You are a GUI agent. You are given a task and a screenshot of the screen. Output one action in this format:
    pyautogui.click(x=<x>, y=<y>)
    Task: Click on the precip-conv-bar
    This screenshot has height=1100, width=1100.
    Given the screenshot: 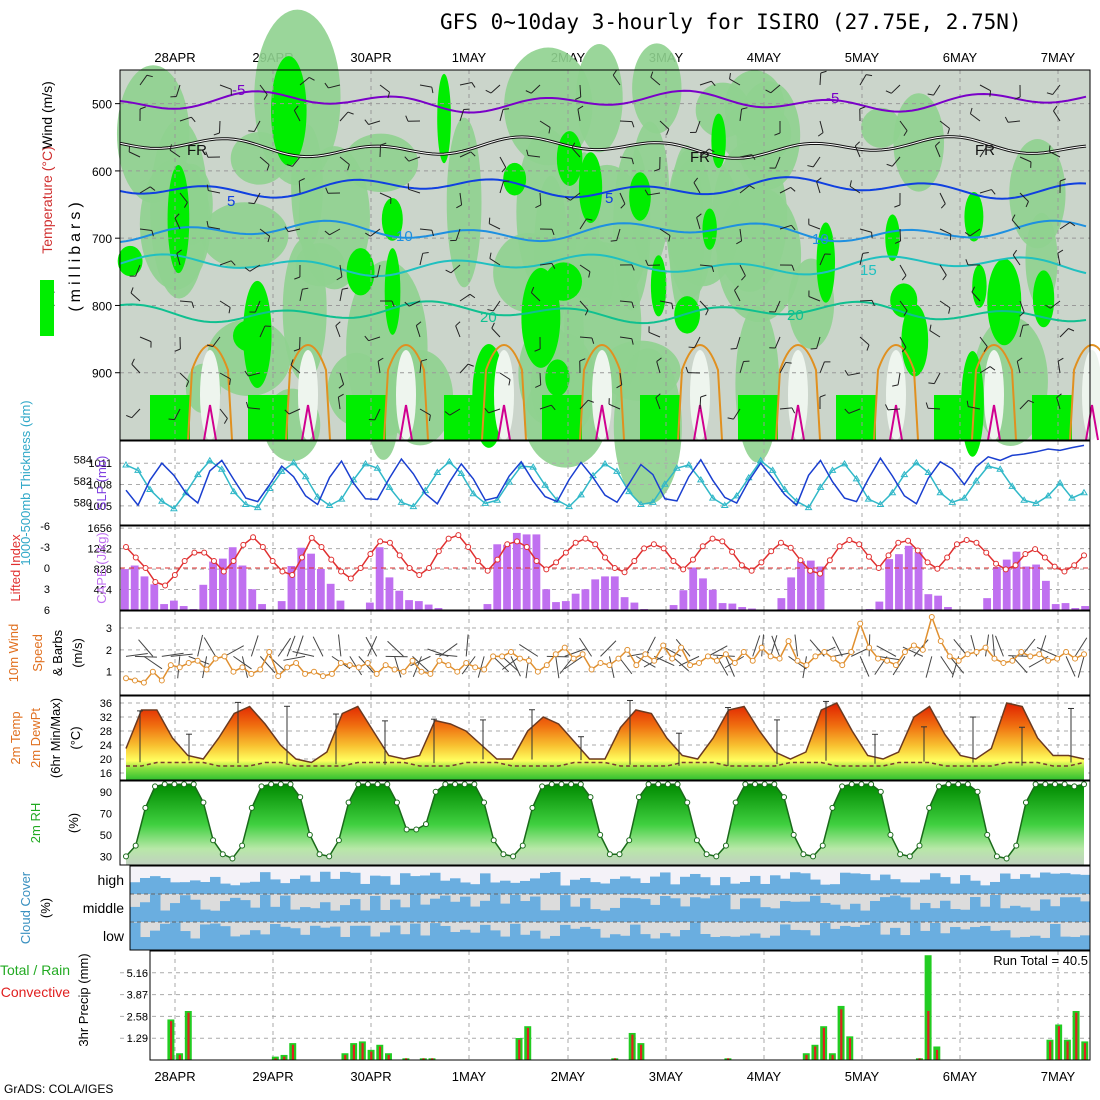 What is the action you would take?
    pyautogui.click(x=284, y=1058)
    